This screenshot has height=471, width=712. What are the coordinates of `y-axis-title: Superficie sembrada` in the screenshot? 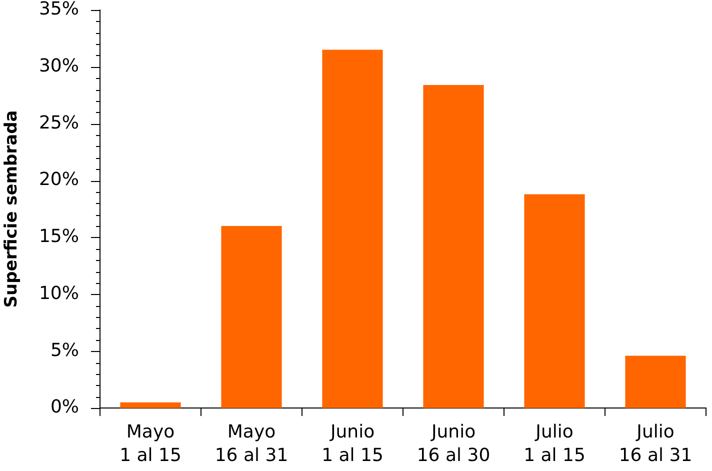 It's located at (12, 209).